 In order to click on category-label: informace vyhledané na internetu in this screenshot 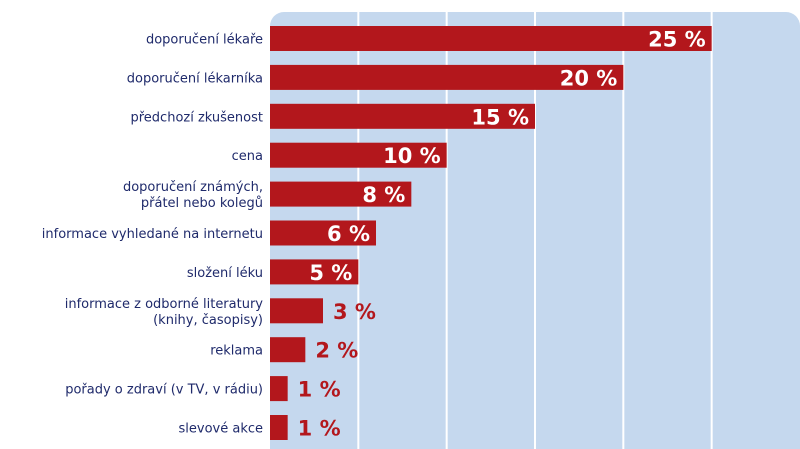, I will do `click(152, 234)`.